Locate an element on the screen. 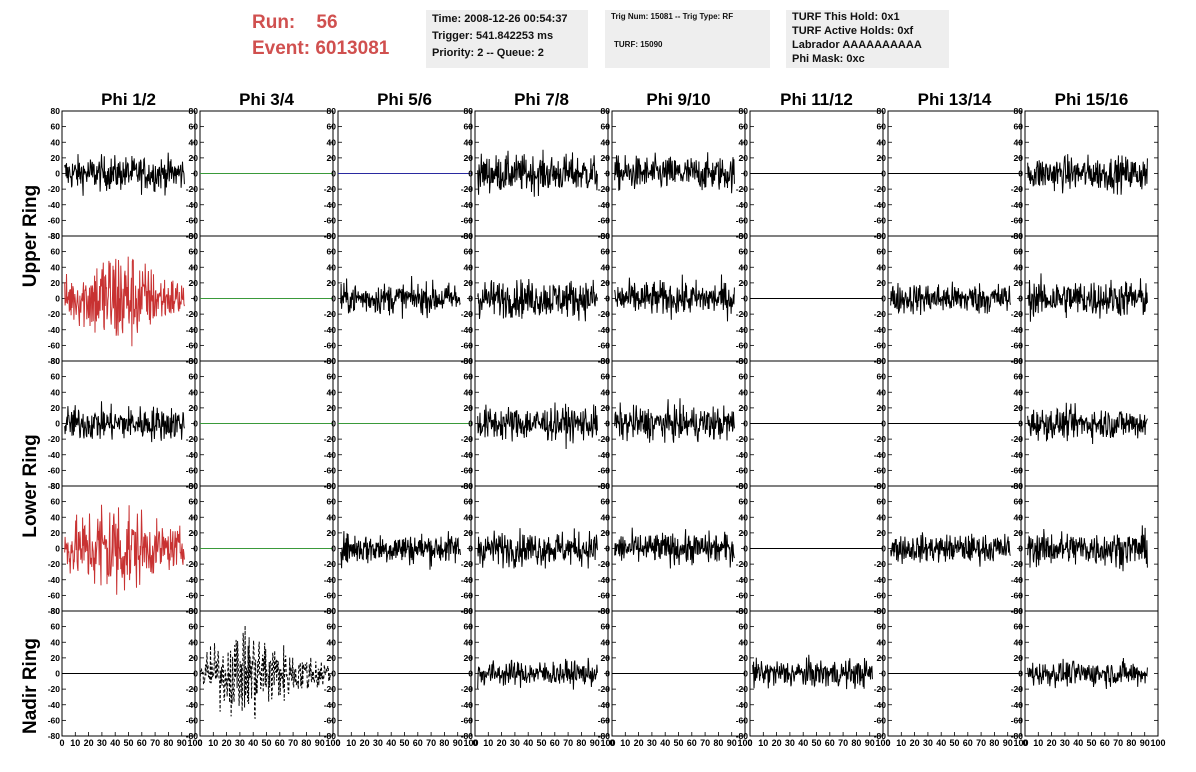 Image resolution: width=1196 pixels, height=772 pixels. ring-label: Lower Ring is located at coordinates (30, 485).